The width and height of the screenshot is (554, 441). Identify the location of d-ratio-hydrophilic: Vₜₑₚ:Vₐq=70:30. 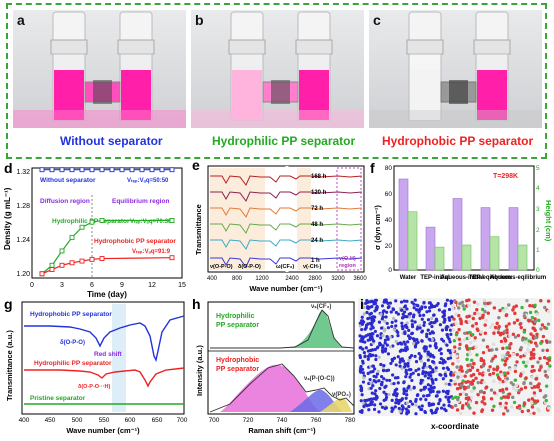
(151, 222).